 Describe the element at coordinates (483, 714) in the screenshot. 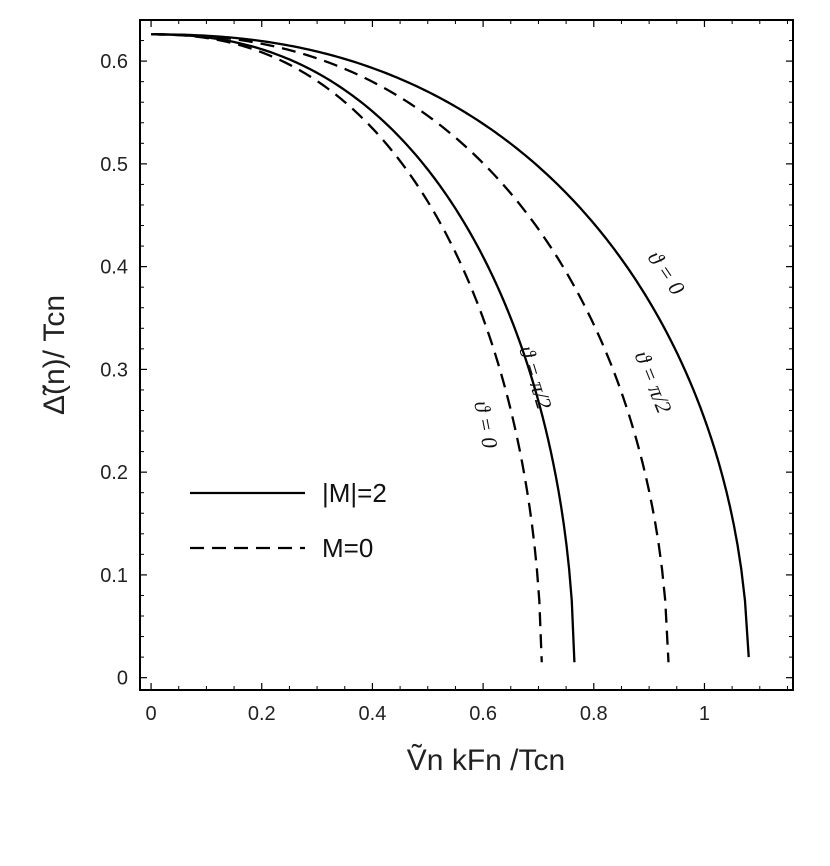

I see `x-tick-label: 0.6` at that location.